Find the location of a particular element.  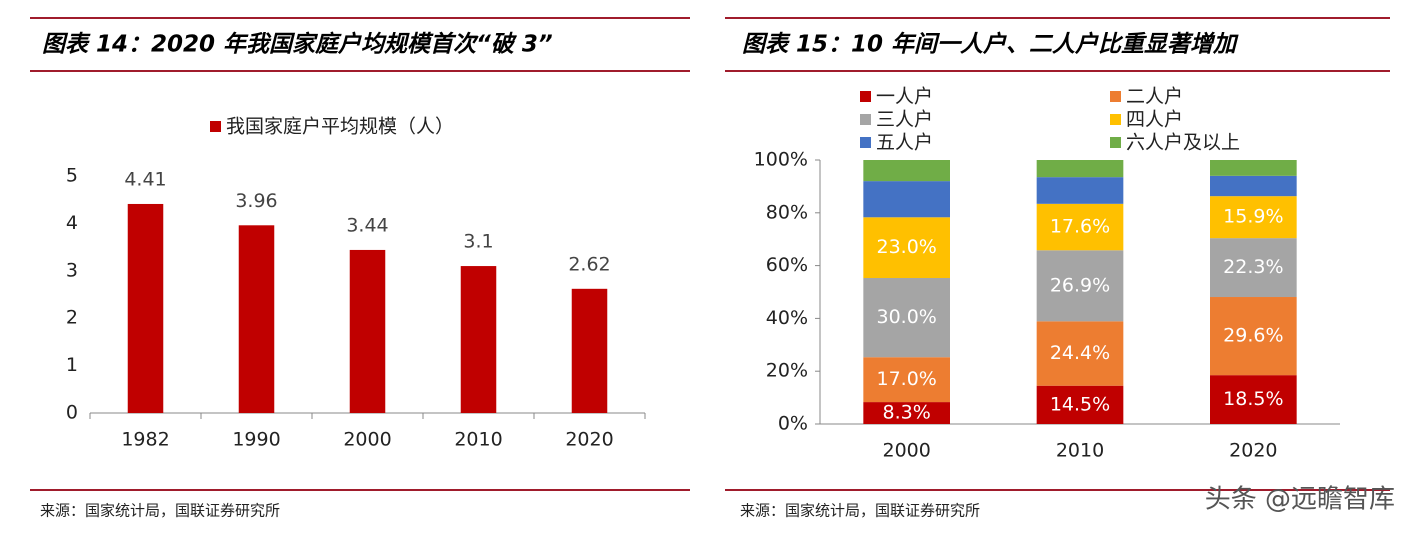

y-tick-label: 2 is located at coordinates (72, 318).